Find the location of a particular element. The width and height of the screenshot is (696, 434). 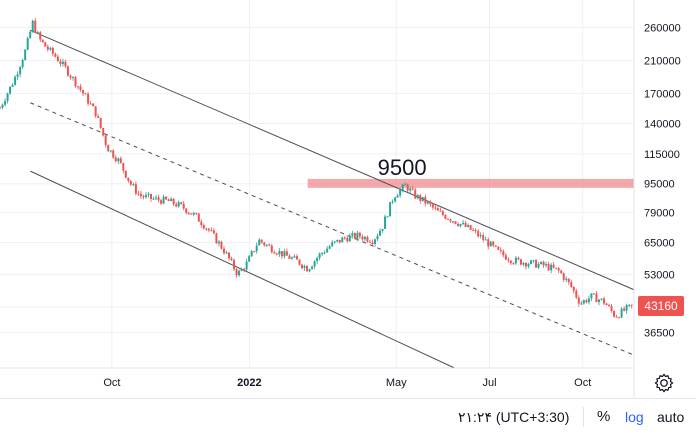

percent-scale-toggle: % is located at coordinates (604, 416).